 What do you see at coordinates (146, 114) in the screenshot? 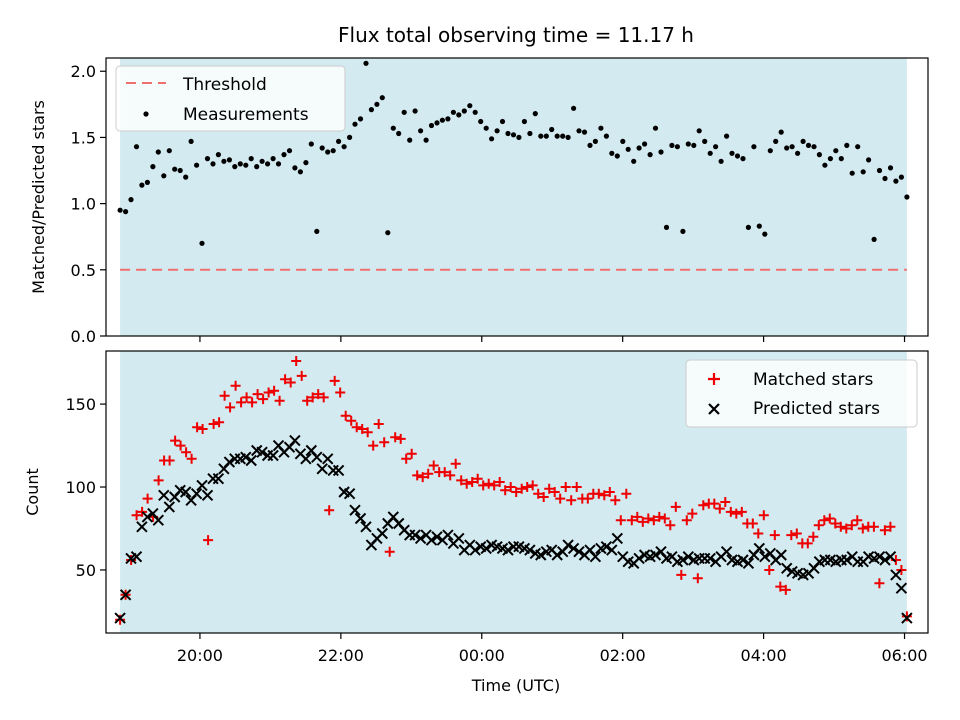
I see `legend-measurements-swatch` at bounding box center [146, 114].